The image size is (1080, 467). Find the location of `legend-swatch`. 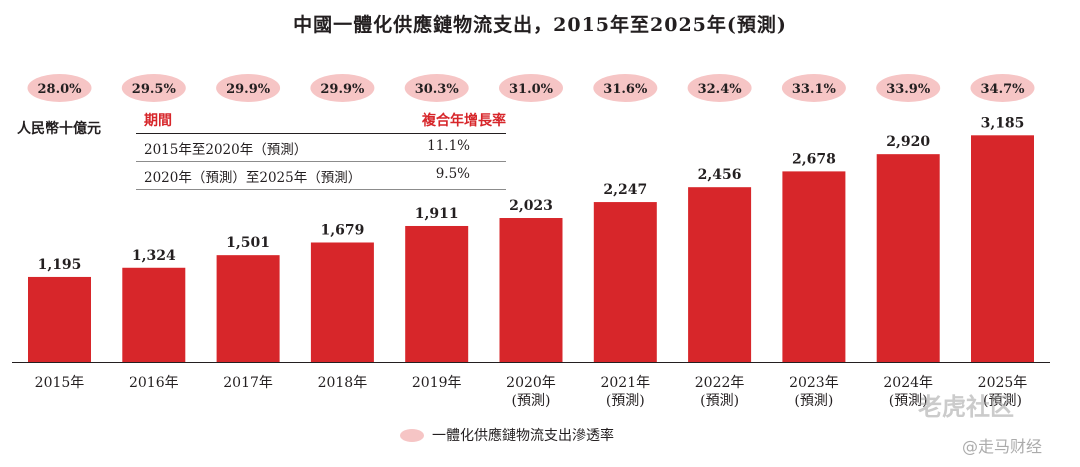

legend-swatch is located at coordinates (412, 435).